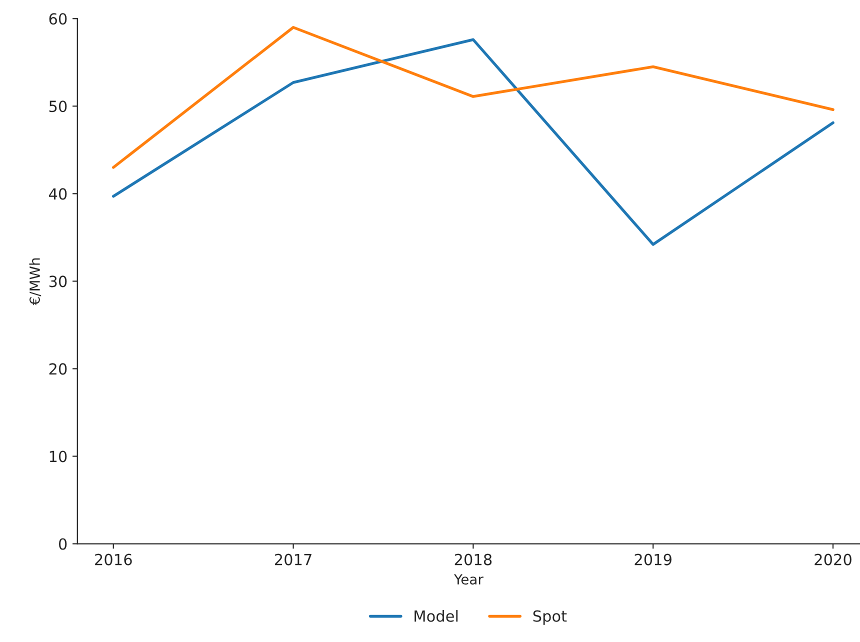  What do you see at coordinates (58, 282) in the screenshot?
I see `y-tick-label: 30` at bounding box center [58, 282].